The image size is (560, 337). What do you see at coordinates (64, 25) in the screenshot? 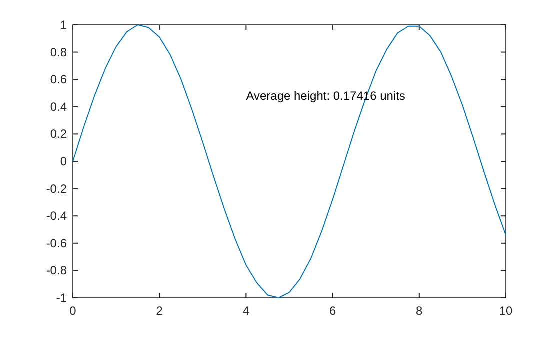
I see `y-tick-label: 1` at bounding box center [64, 25].